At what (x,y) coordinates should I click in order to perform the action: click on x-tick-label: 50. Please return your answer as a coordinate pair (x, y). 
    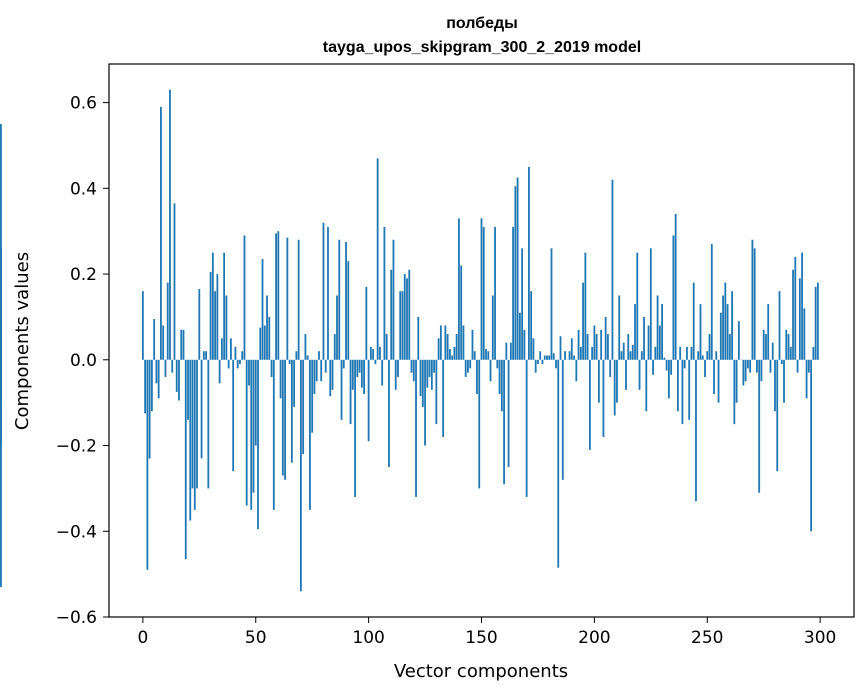
    Looking at the image, I should click on (256, 638).